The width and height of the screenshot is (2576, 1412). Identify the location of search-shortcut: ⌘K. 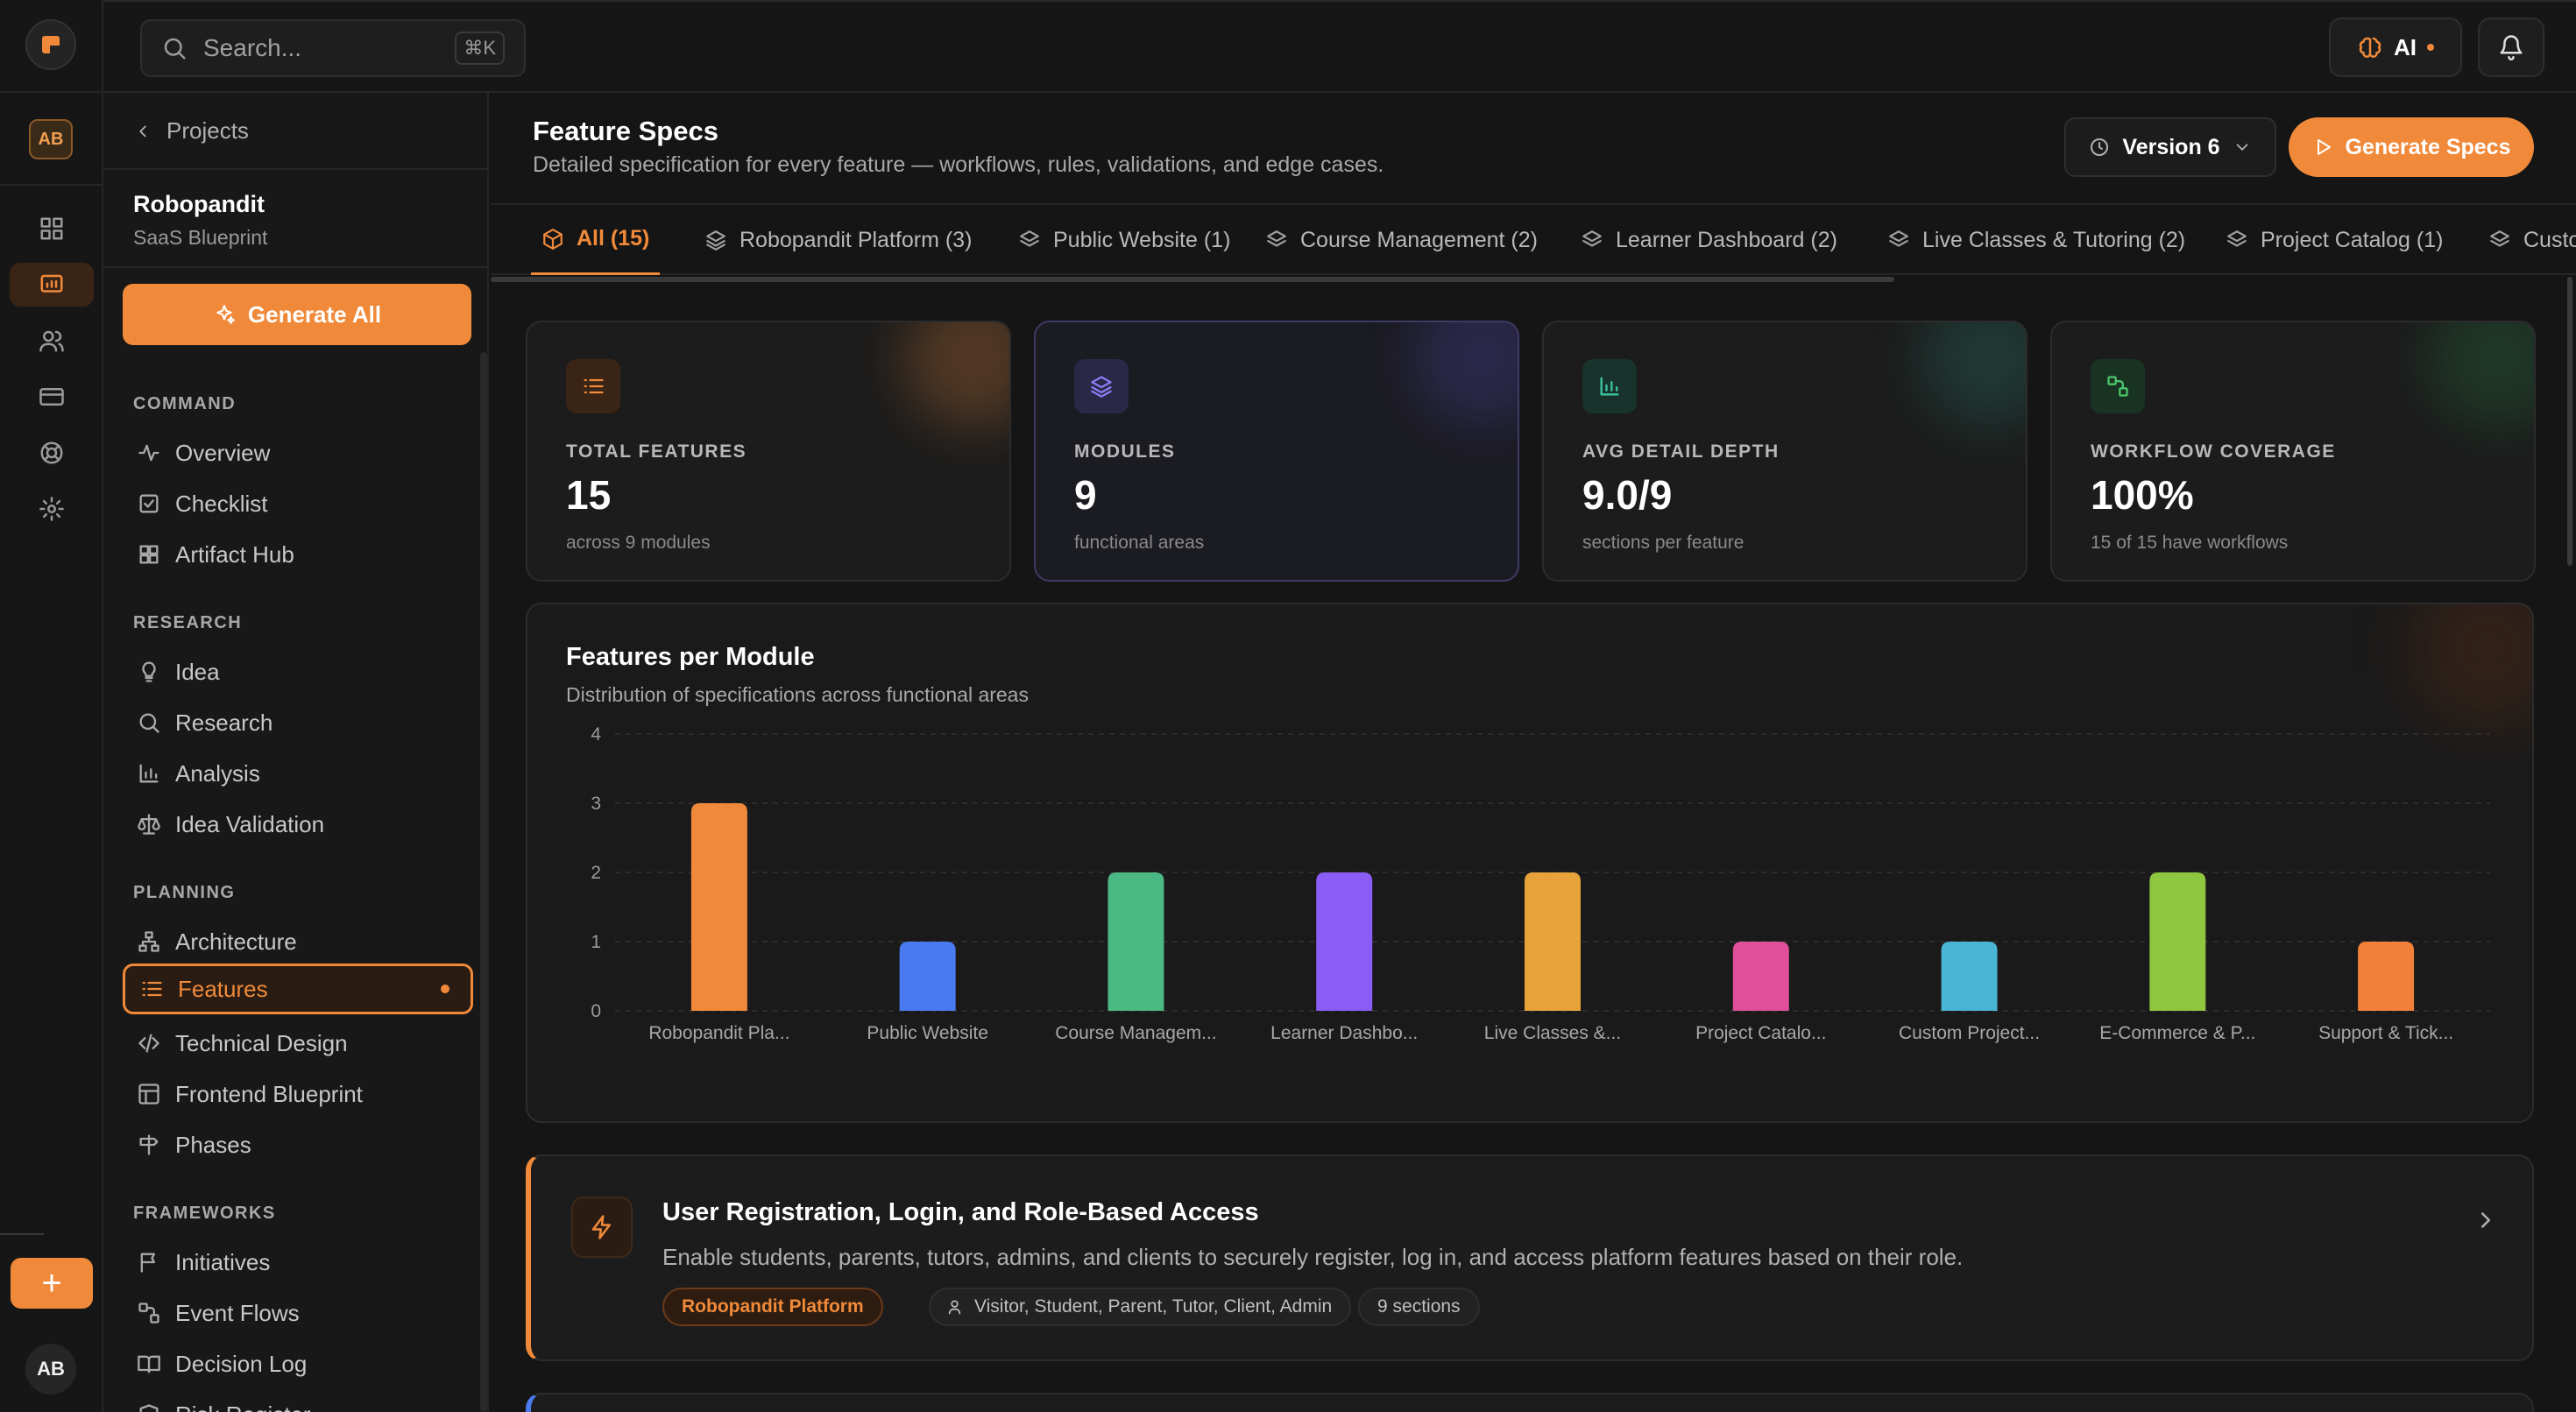
(480, 48).